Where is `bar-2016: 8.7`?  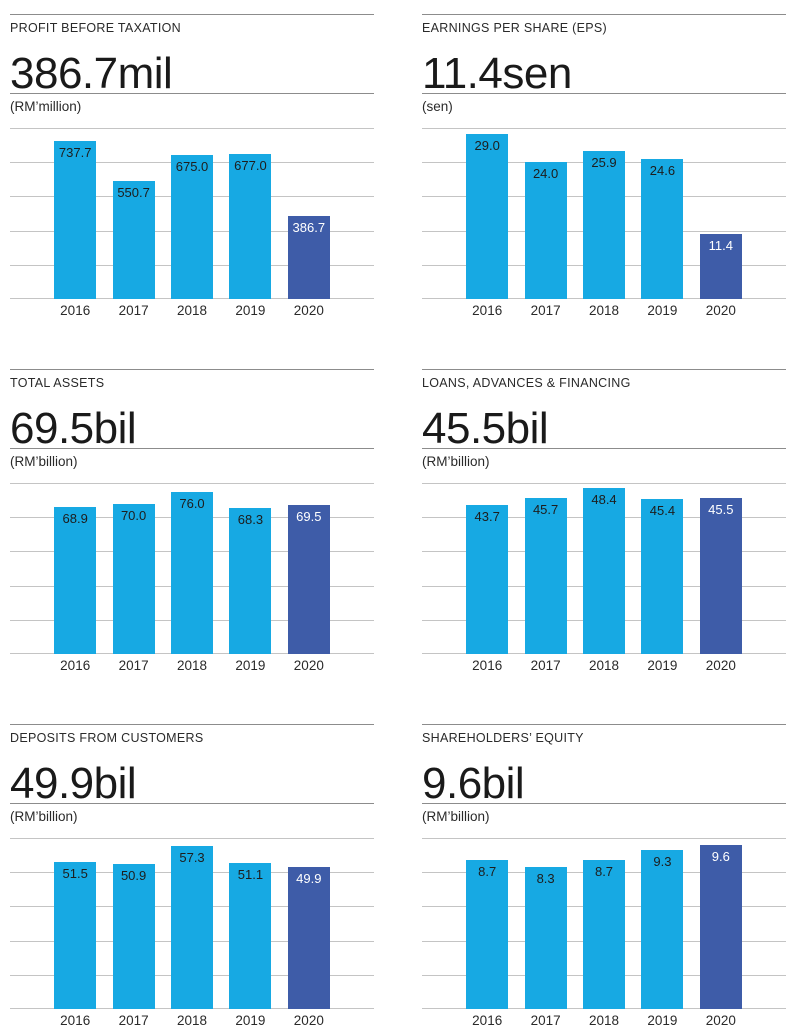 bar-2016: 8.7 is located at coordinates (487, 934).